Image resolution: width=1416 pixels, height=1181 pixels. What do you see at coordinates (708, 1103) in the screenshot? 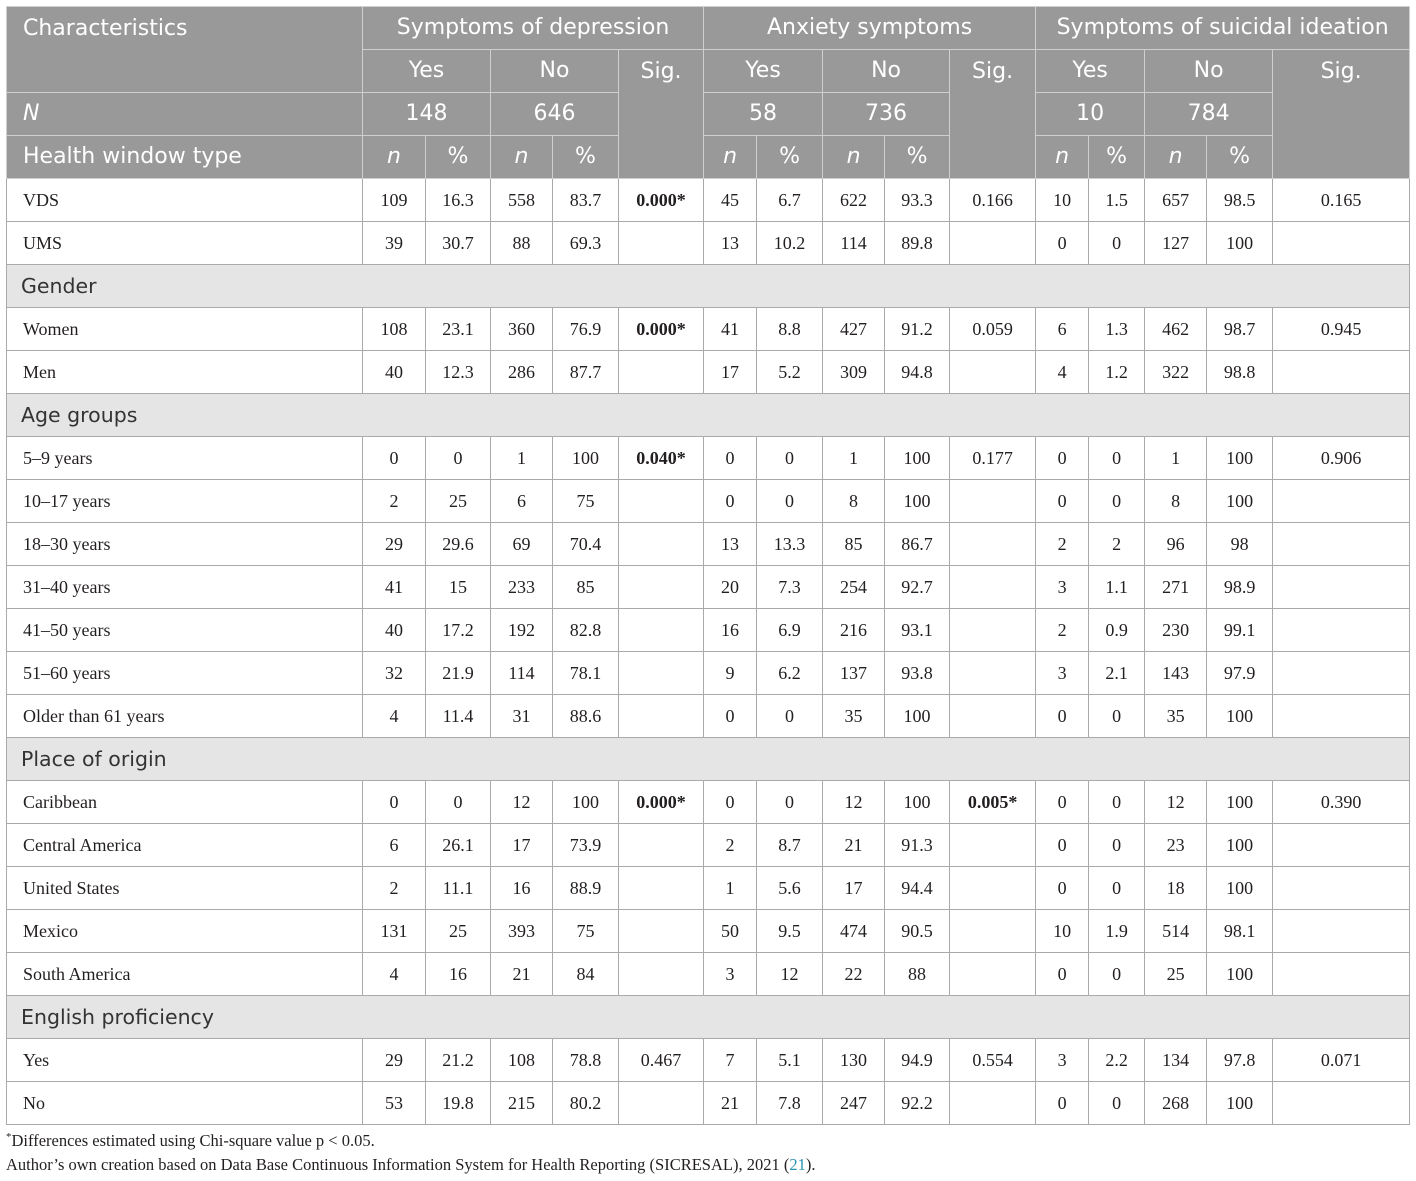
I see `table-row: No 53 19.8 215 80.2 21 7.8 247 92.2 0 0 268 100` at bounding box center [708, 1103].